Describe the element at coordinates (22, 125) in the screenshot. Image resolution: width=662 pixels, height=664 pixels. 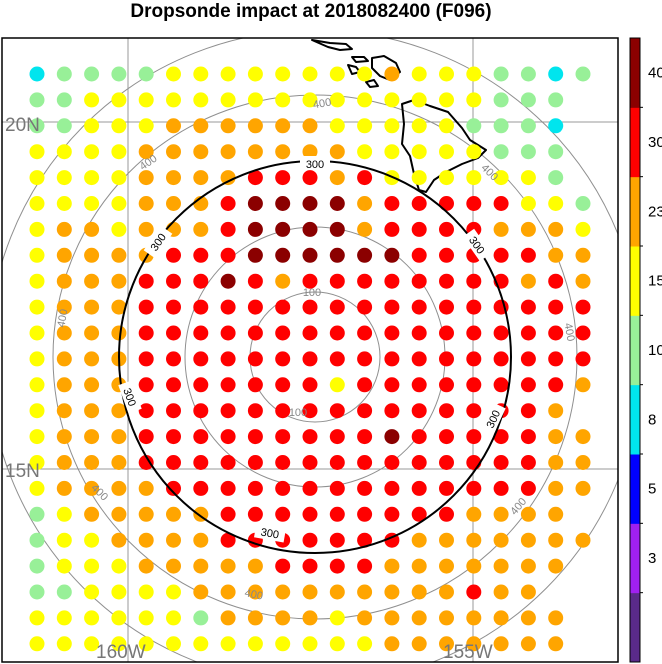
I see `lat-label-20n: 20N` at that location.